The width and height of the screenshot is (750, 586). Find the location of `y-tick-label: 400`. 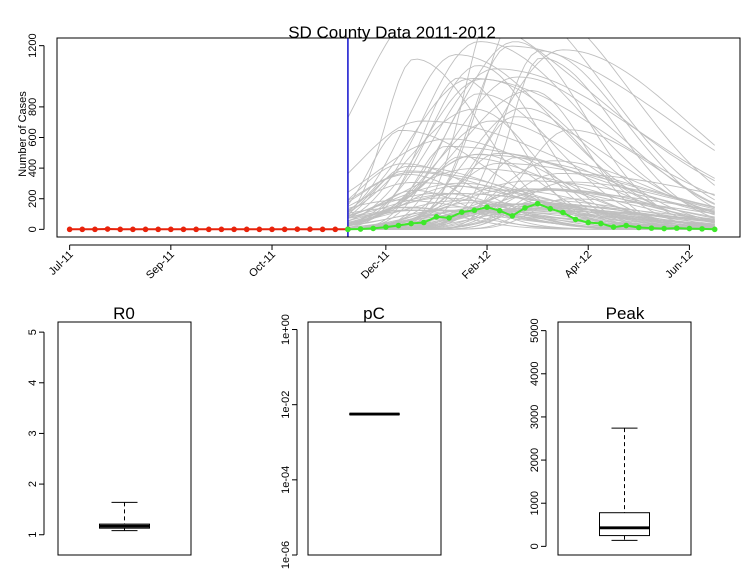

y-tick-label: 400 is located at coordinates (33, 168).